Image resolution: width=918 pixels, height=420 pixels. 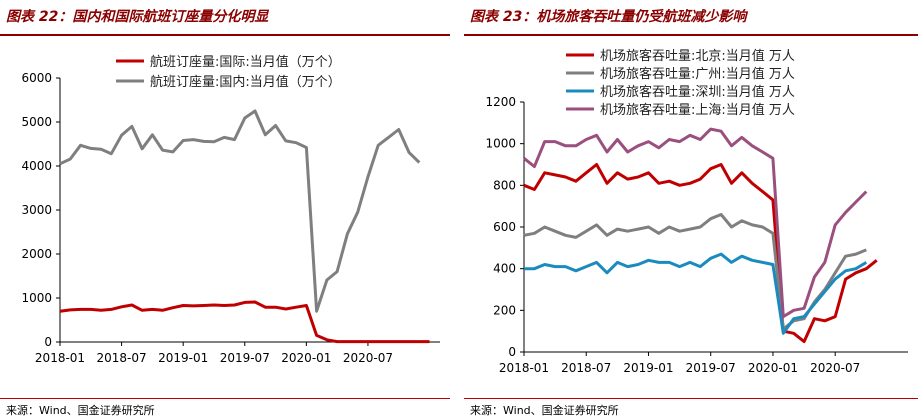 I want to click on y-tick-label: 3000, so click(x=36, y=210).